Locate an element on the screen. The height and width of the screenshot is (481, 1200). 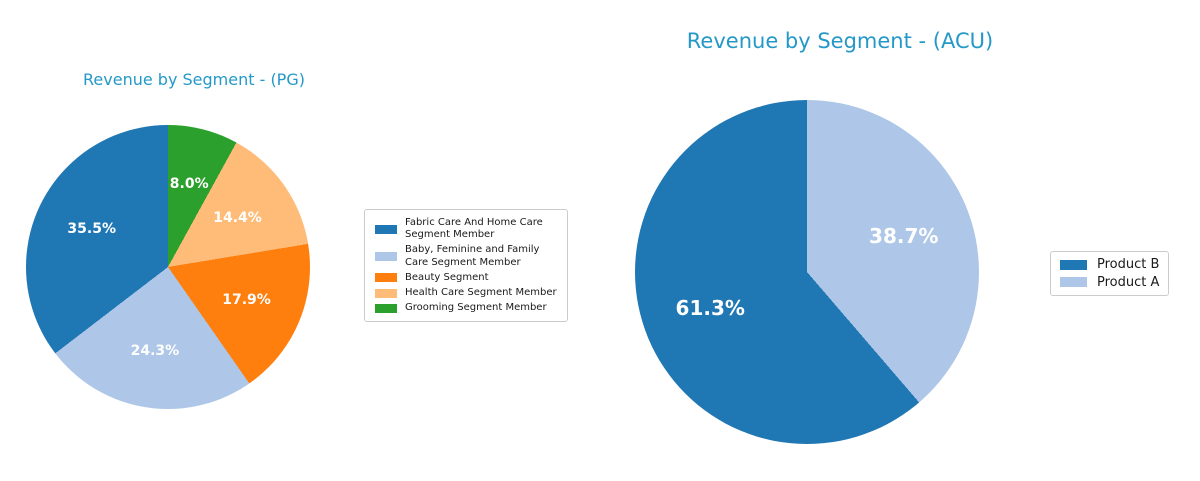
legend-label: Product A is located at coordinates (1128, 282).